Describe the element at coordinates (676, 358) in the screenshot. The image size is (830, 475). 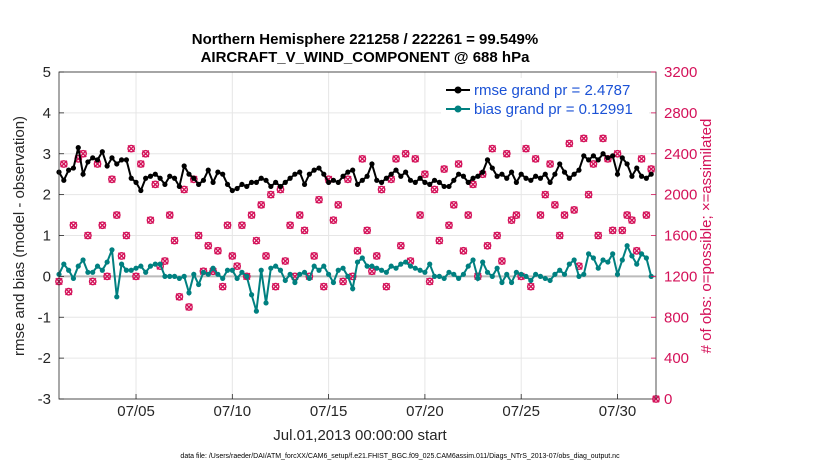
I see `y-tick-label-right: 400` at that location.